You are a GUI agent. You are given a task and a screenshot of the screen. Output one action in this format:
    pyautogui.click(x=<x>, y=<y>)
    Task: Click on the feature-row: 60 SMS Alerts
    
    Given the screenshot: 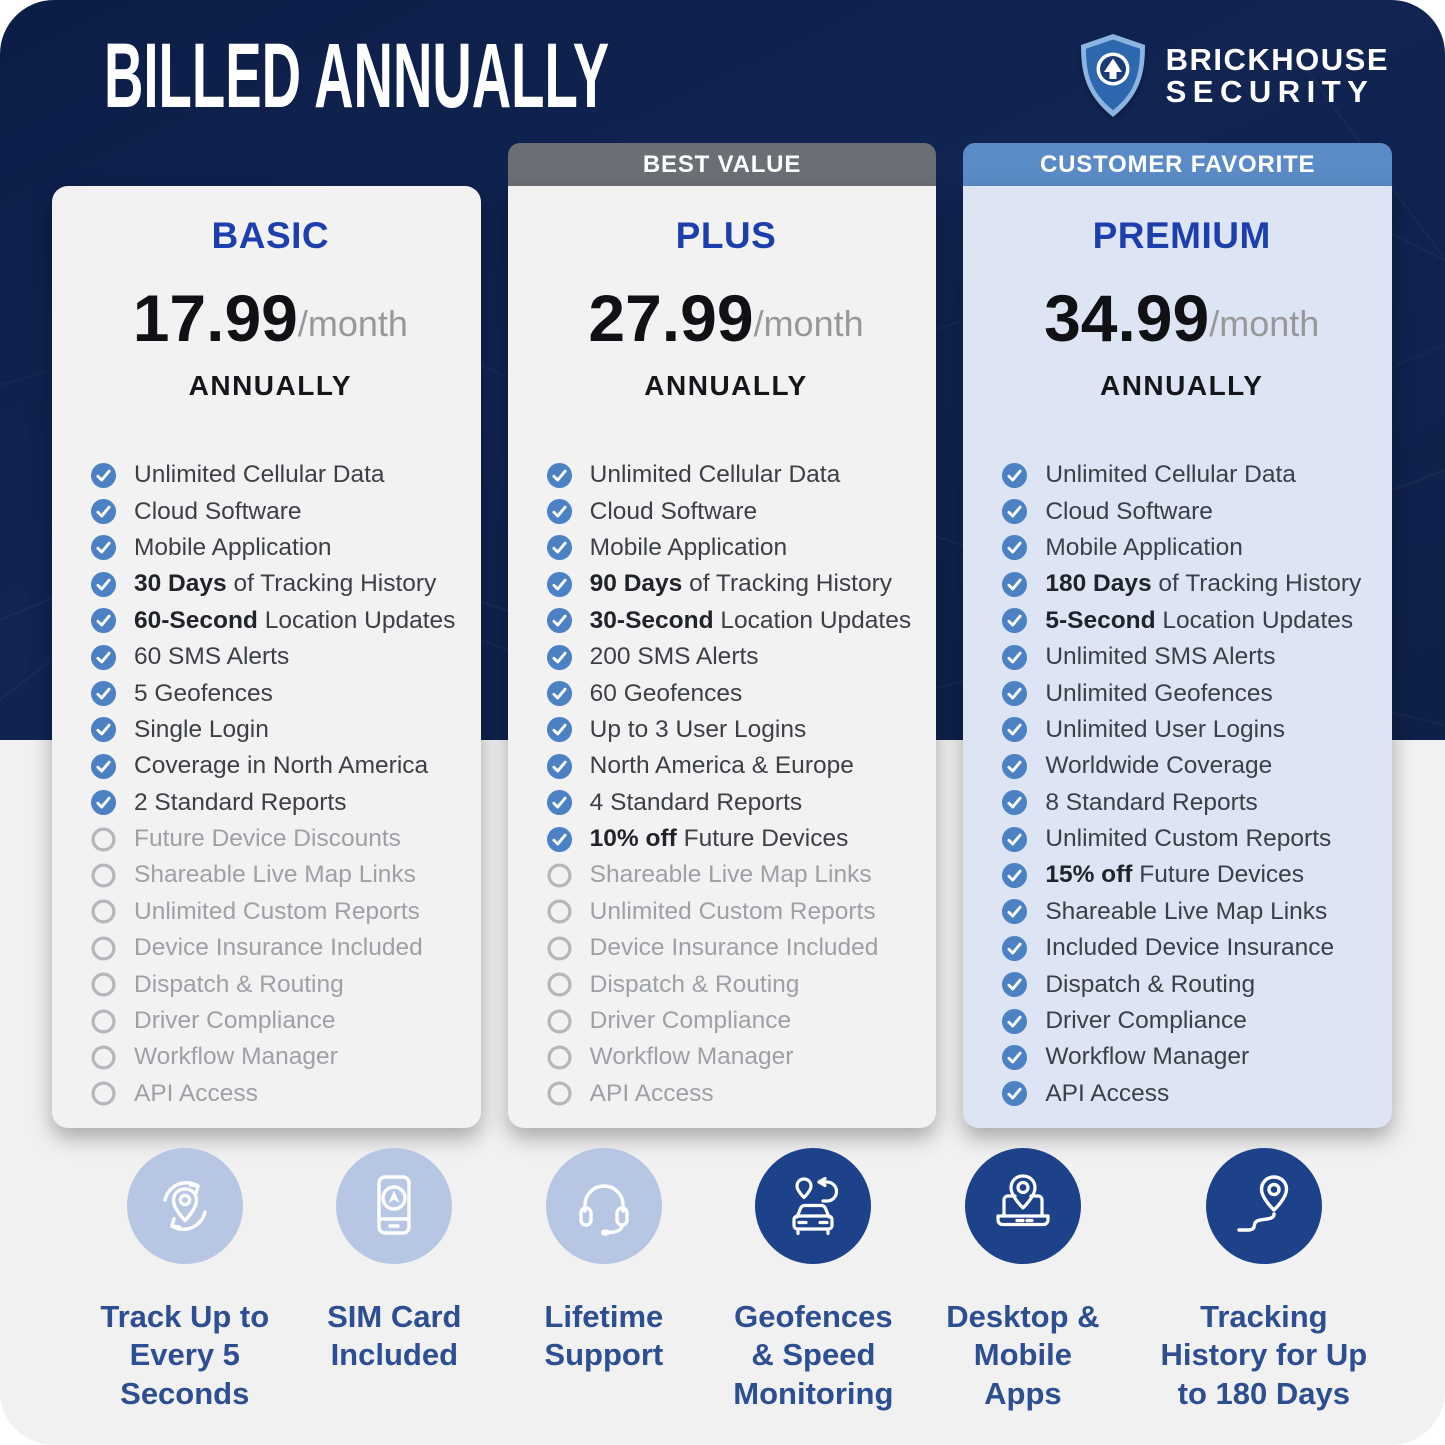 What is the action you would take?
    pyautogui.click(x=270, y=657)
    